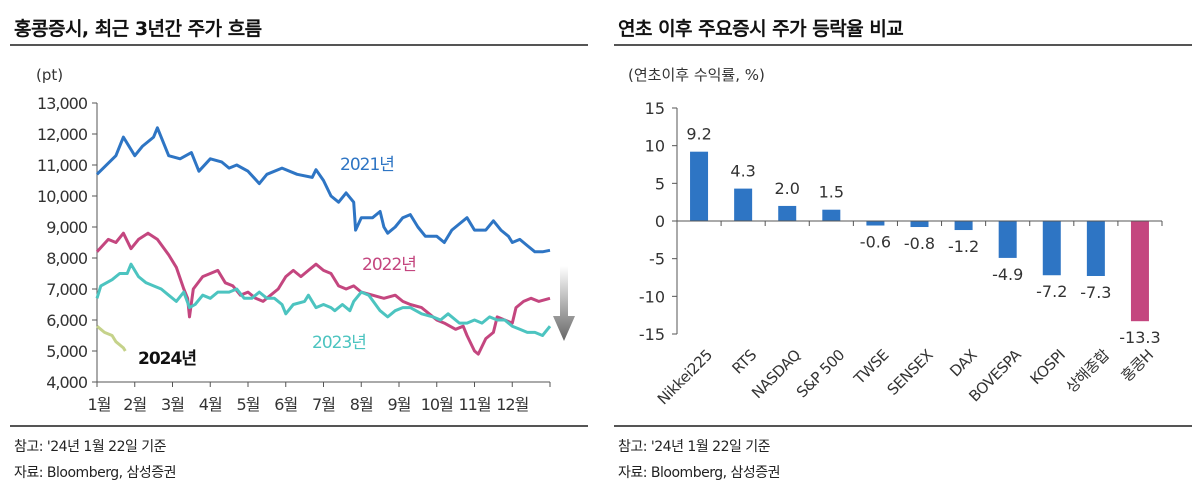  I want to click on right-footer-rule, so click(903, 426).